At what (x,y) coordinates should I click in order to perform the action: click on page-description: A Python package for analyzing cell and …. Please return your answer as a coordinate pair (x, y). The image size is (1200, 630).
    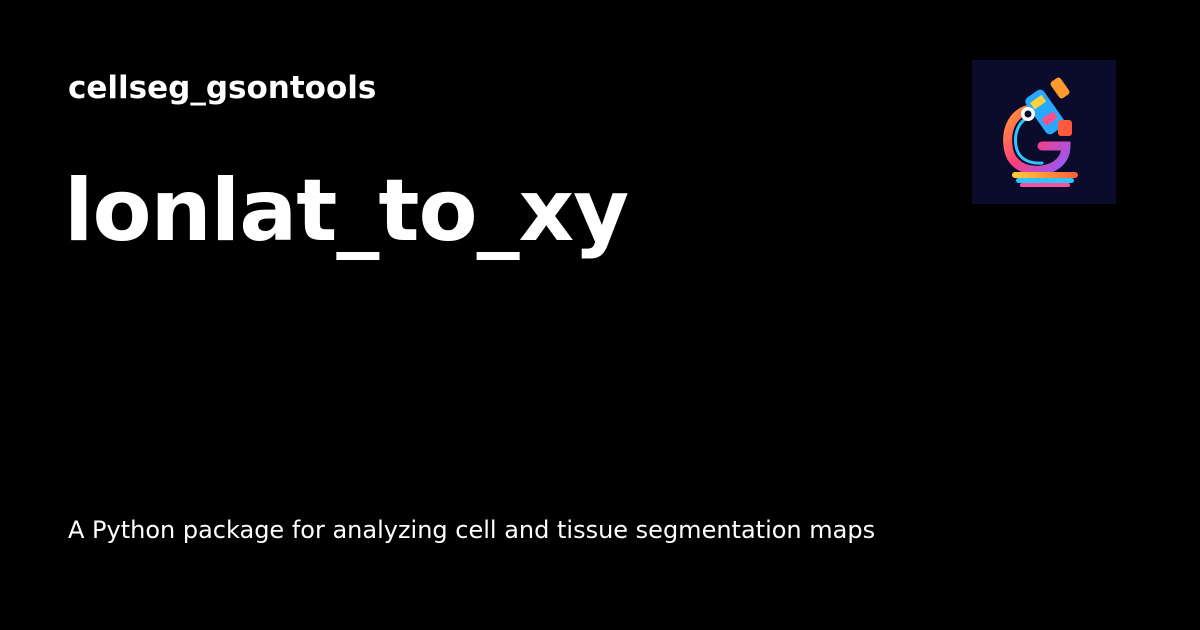
    Looking at the image, I should click on (472, 530).